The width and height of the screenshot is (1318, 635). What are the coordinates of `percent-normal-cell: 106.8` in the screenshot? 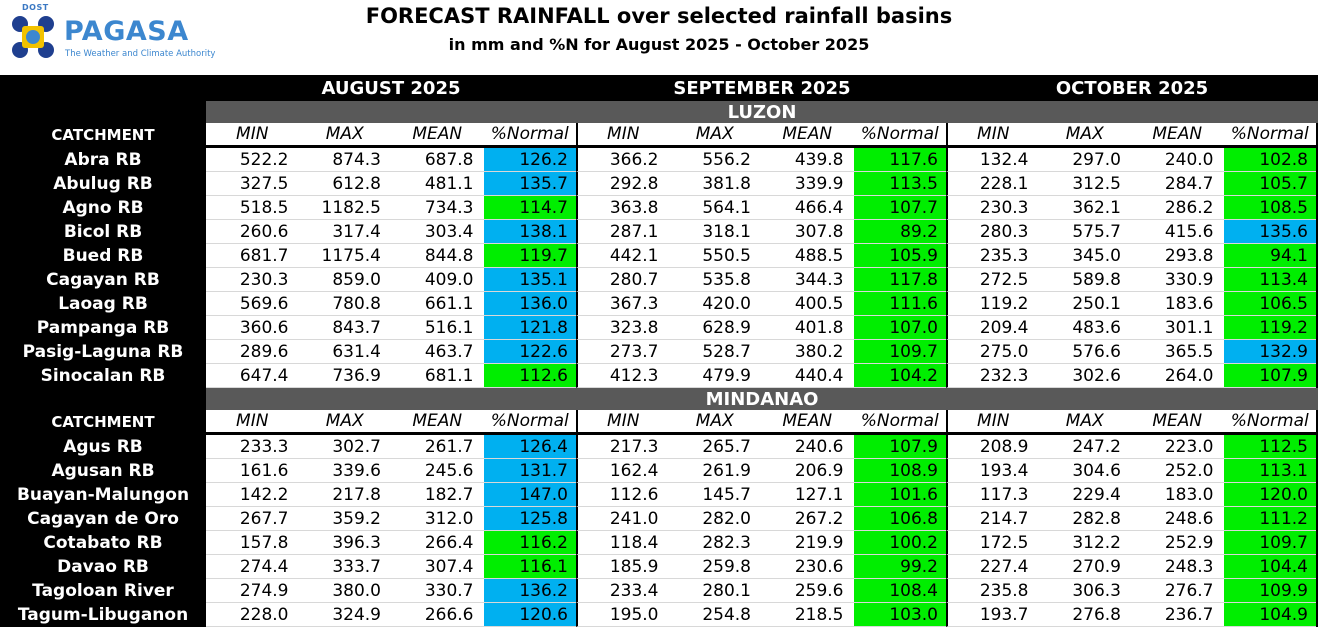 It's located at (899, 519).